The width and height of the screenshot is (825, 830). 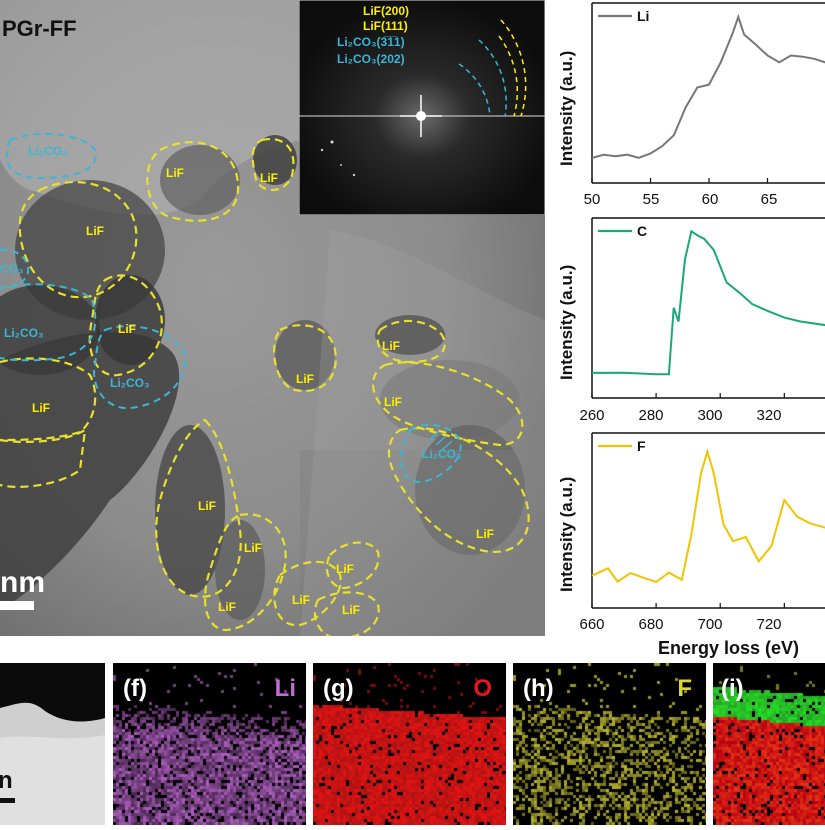 I want to click on spectrum-line-f, so click(x=708, y=516).